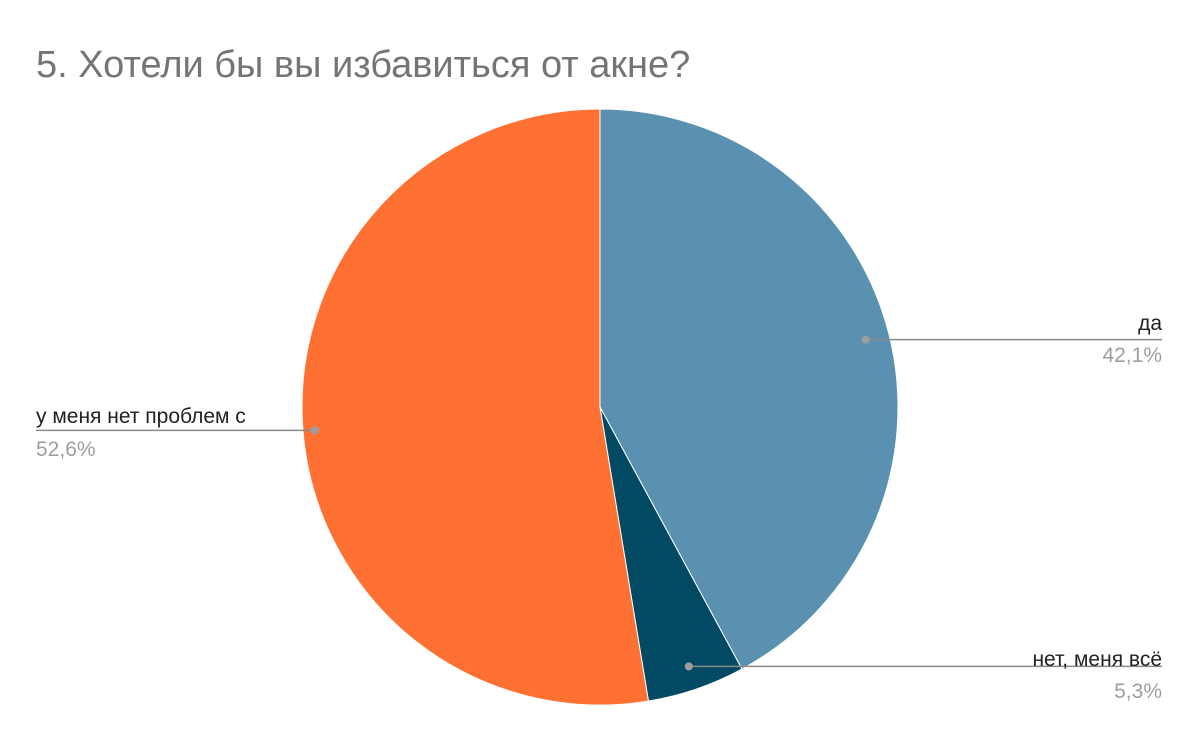 This screenshot has height=742, width=1200. Describe the element at coordinates (1132, 355) in the screenshot. I see `slice-value-label: 42,1%` at that location.